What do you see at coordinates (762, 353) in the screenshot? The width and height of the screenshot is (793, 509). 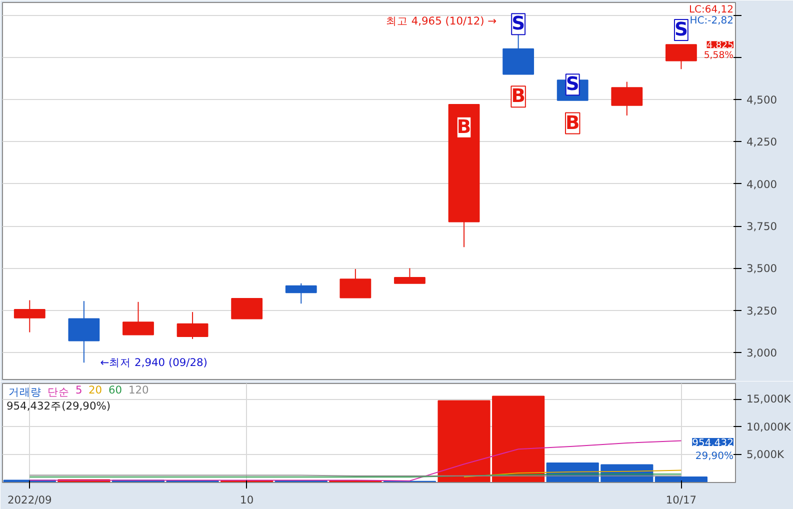 I see `y-tick-label: 3,000` at bounding box center [762, 353].